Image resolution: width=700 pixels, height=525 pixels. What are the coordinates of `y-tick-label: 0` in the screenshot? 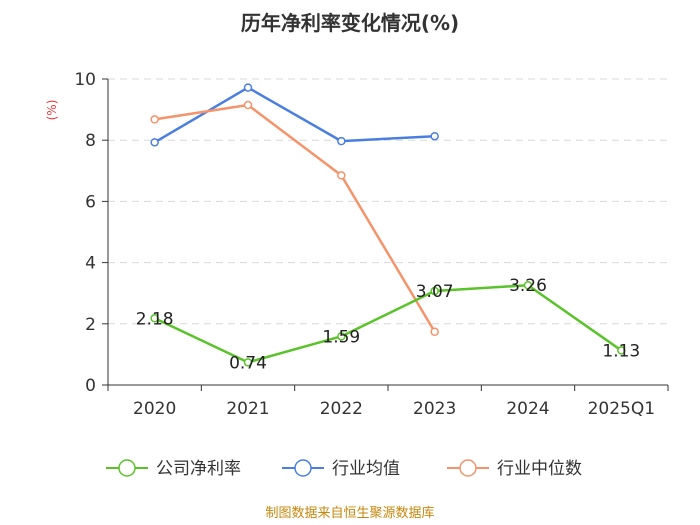 It's located at (90, 386).